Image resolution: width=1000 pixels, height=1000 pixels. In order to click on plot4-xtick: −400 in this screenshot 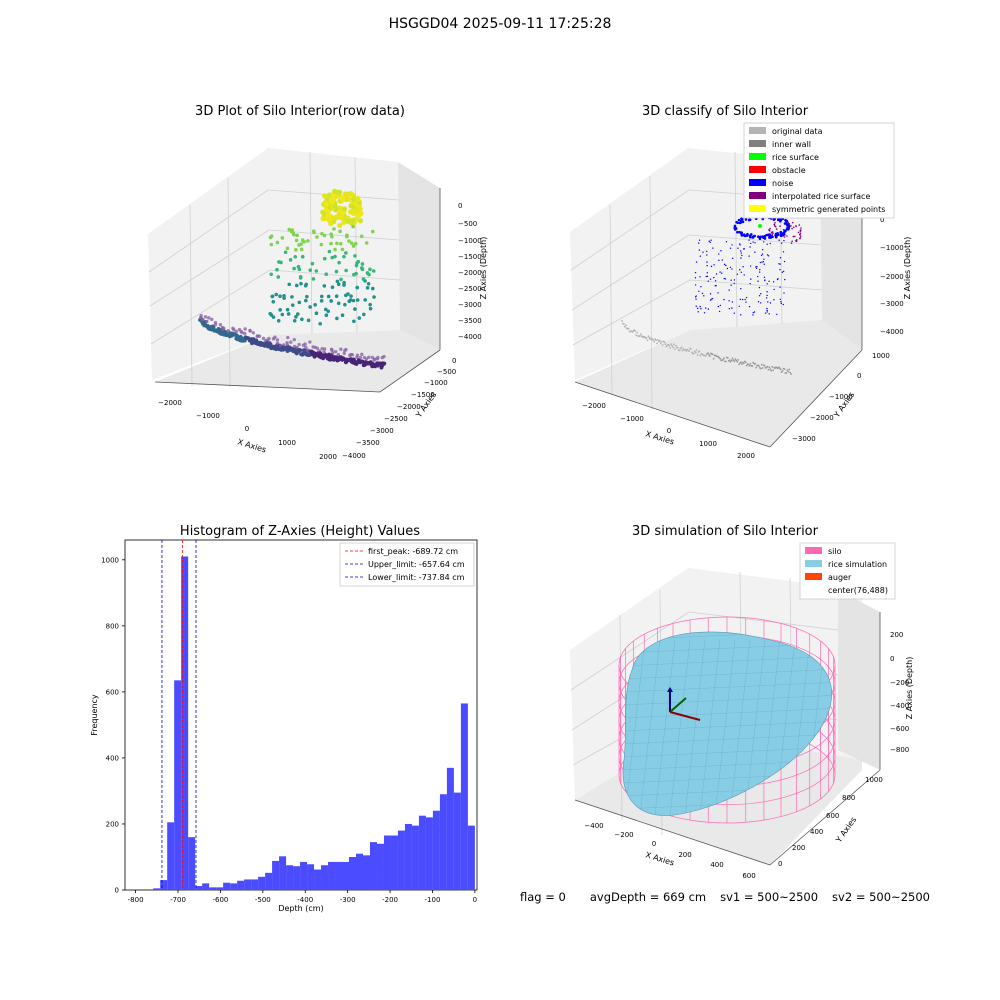, I will do `click(593, 826)`.